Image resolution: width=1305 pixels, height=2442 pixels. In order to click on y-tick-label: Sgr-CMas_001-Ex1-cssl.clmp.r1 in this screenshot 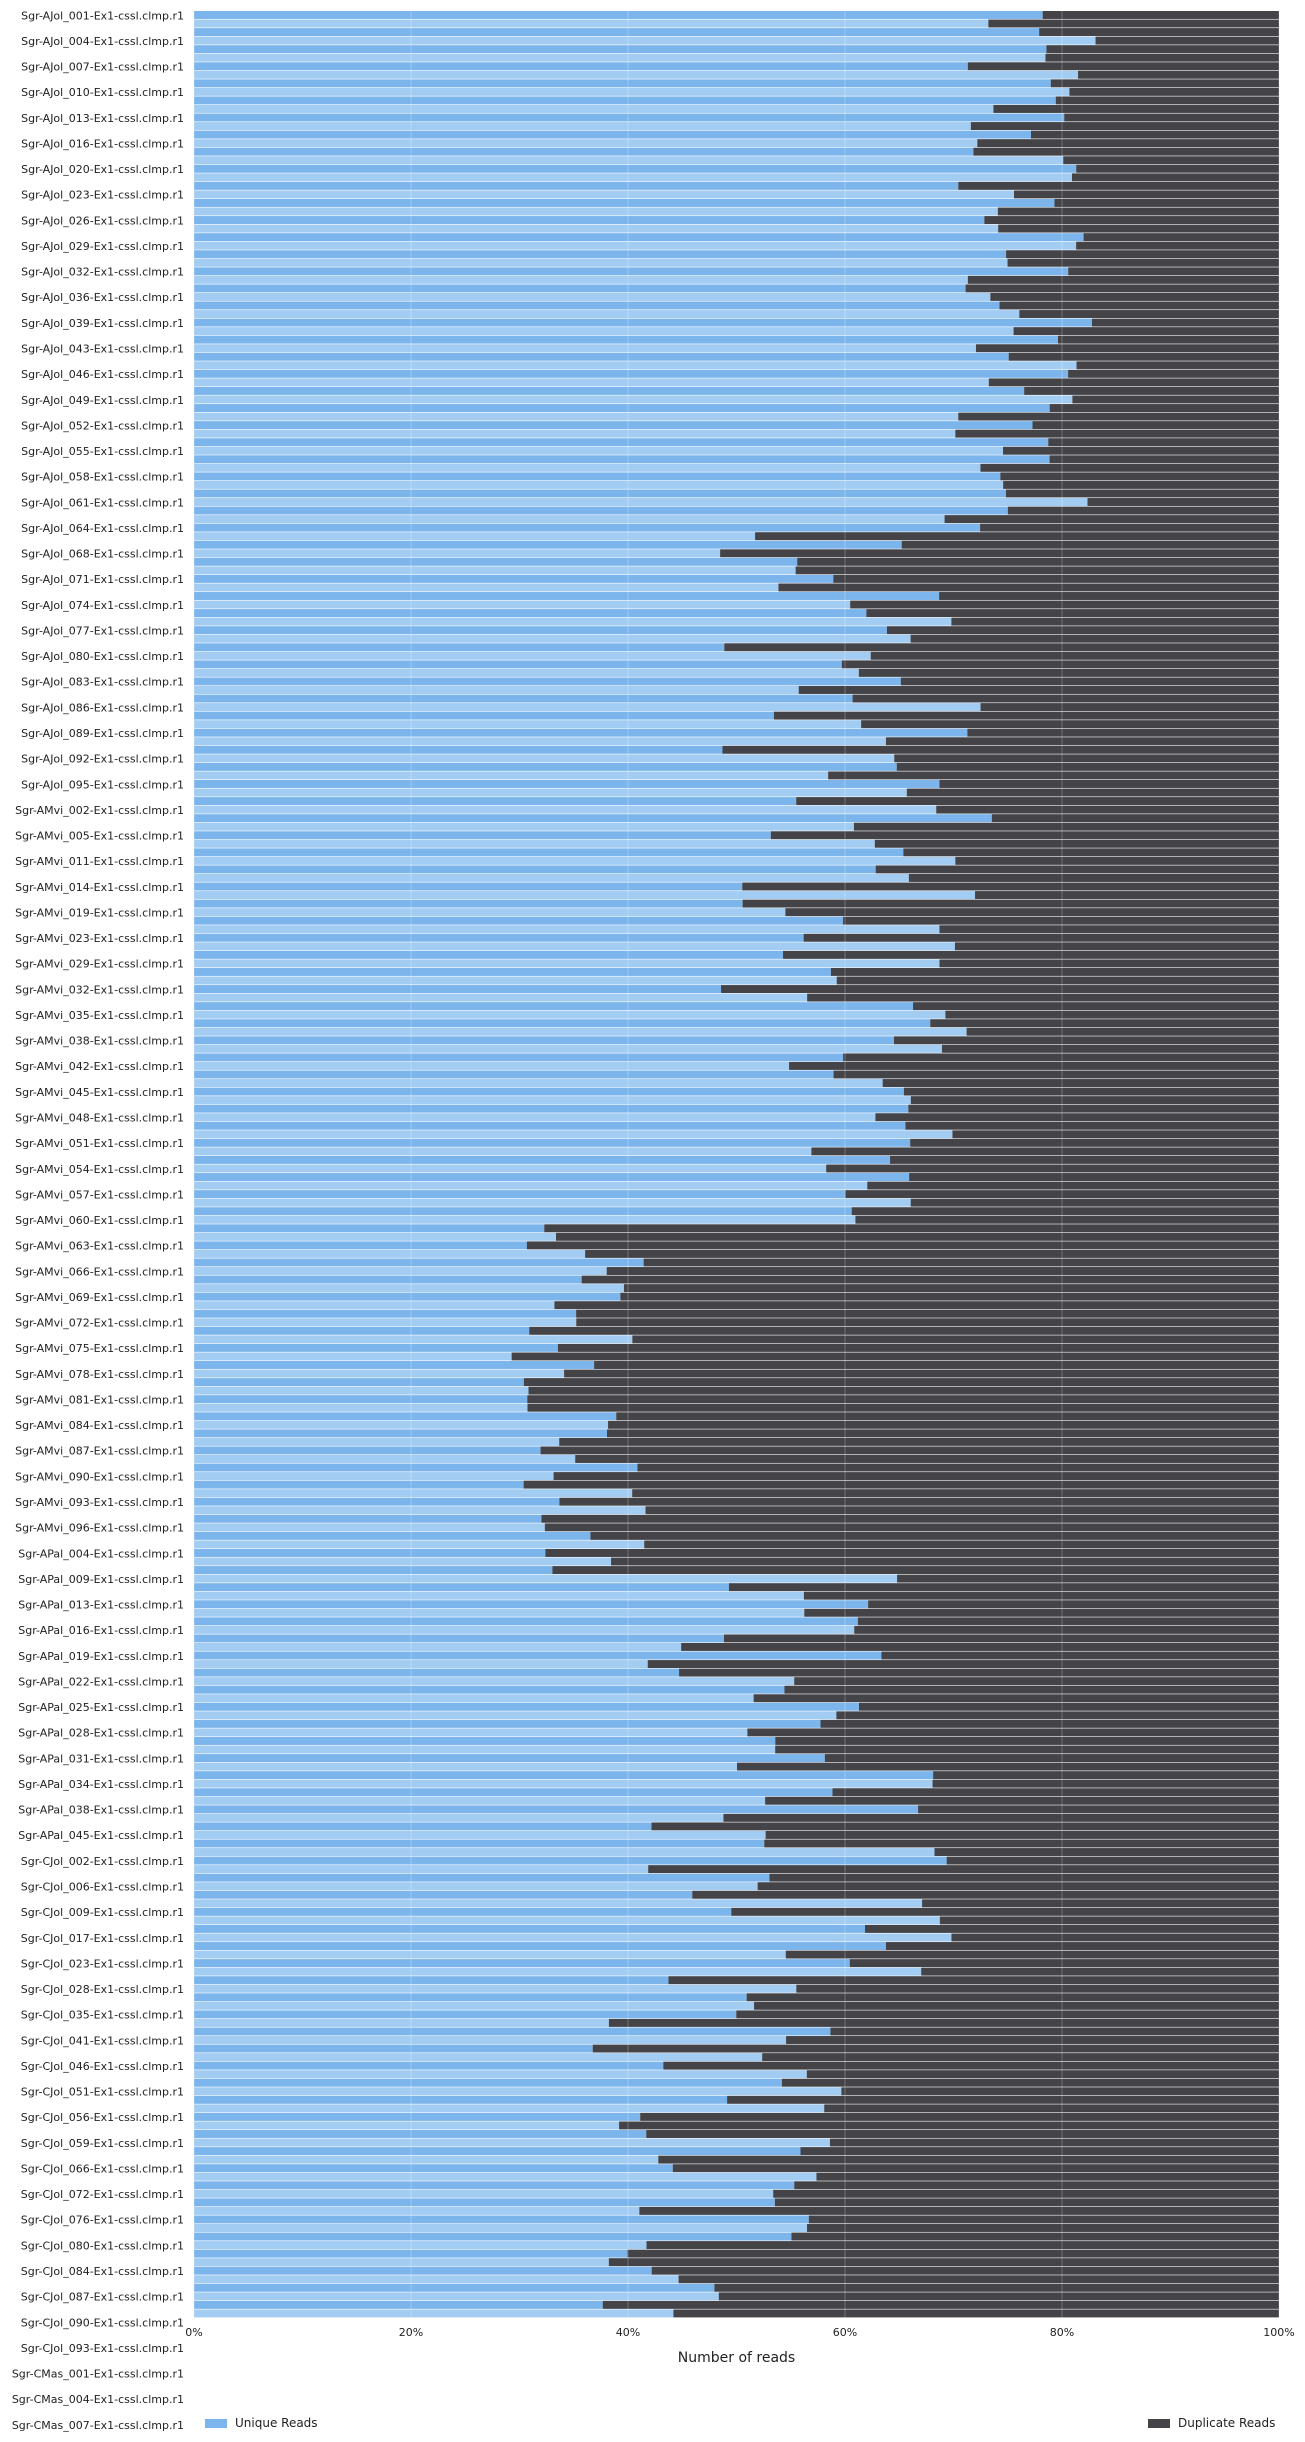, I will do `click(98, 2374)`.